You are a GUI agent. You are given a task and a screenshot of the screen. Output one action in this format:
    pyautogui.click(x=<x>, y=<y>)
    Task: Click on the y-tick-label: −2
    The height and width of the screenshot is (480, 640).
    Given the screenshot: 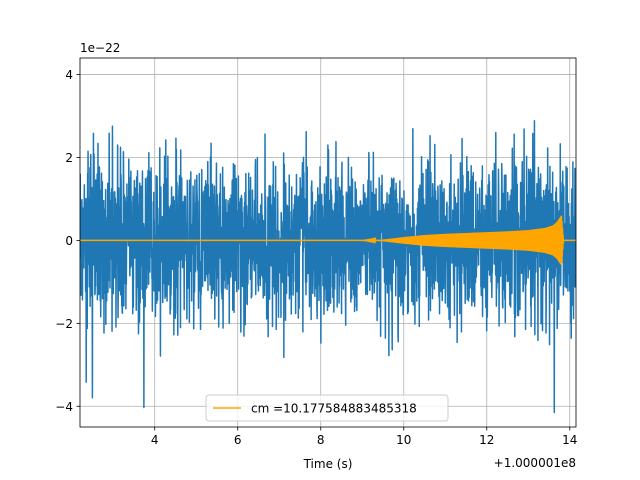 What is the action you would take?
    pyautogui.click(x=64, y=324)
    